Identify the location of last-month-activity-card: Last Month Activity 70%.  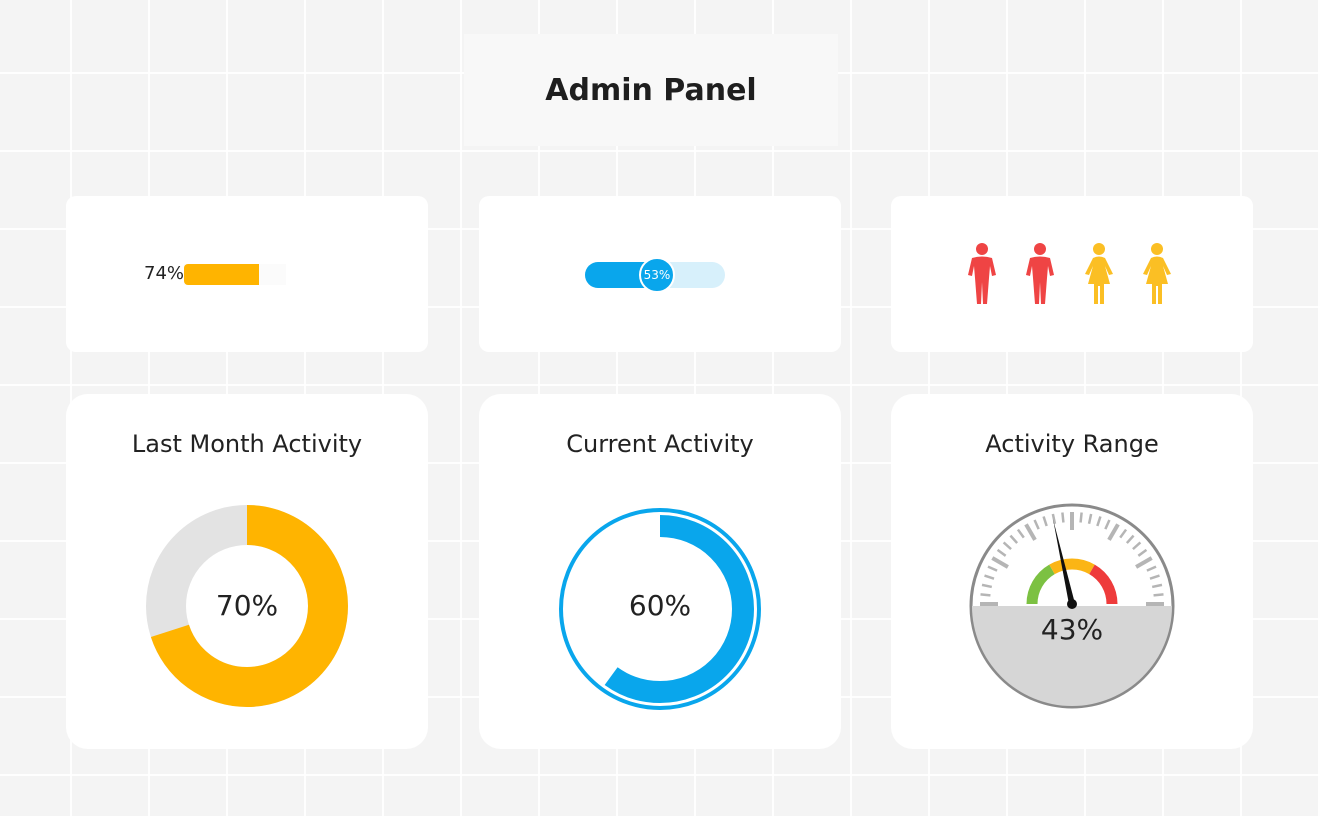
(247, 571).